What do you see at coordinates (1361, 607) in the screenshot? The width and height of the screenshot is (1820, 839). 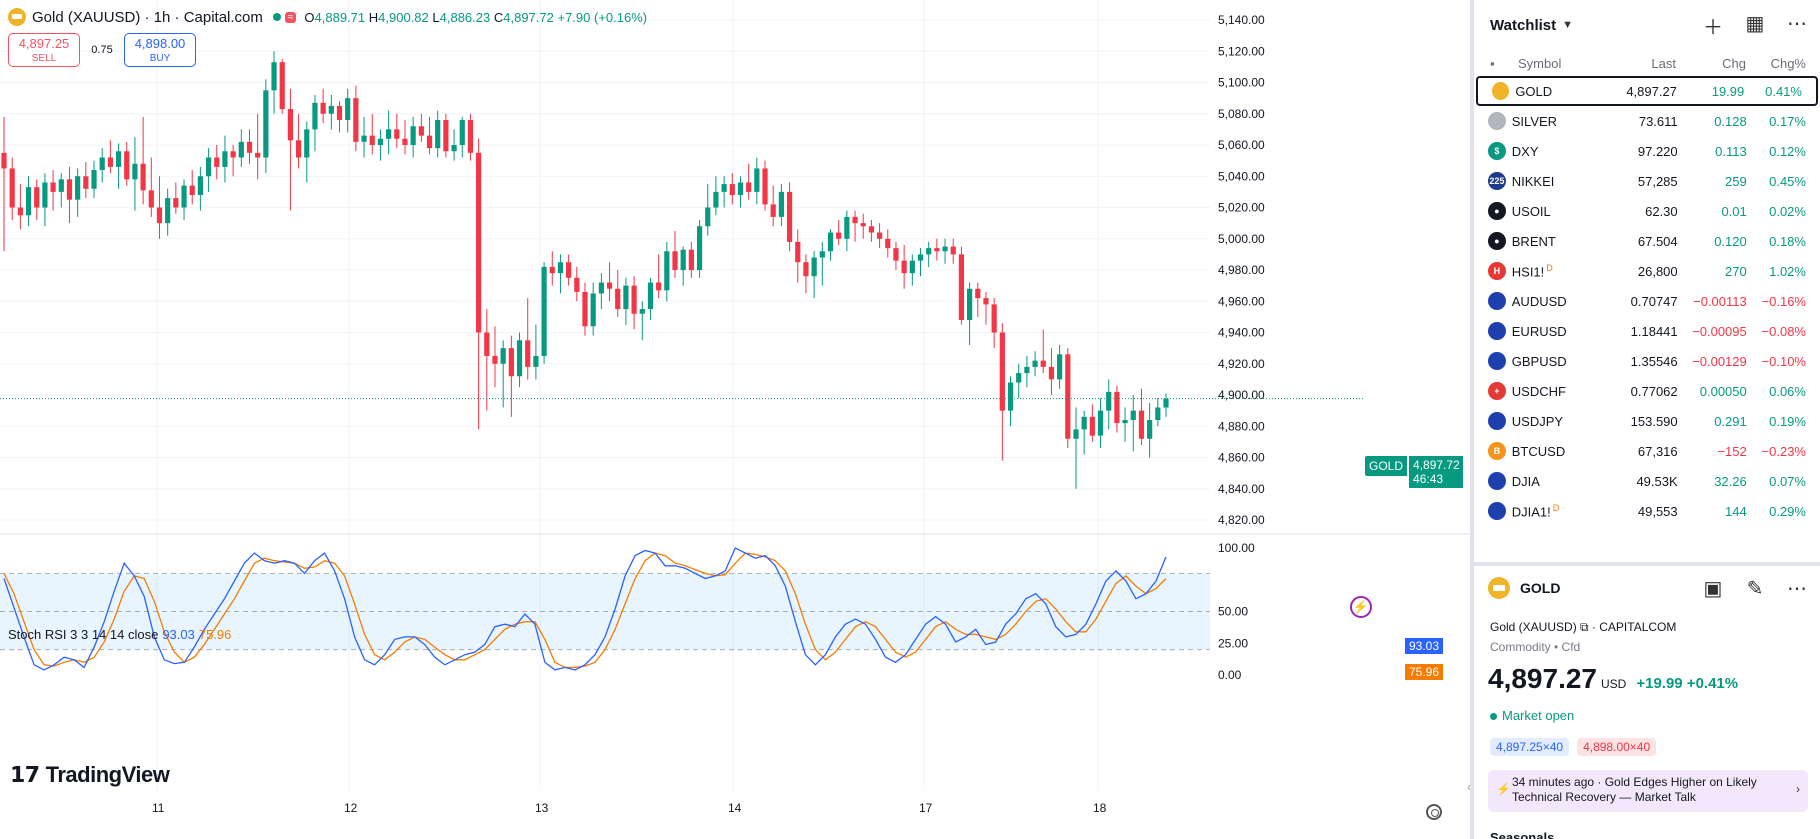 I see `lightning-icon: ⚡` at bounding box center [1361, 607].